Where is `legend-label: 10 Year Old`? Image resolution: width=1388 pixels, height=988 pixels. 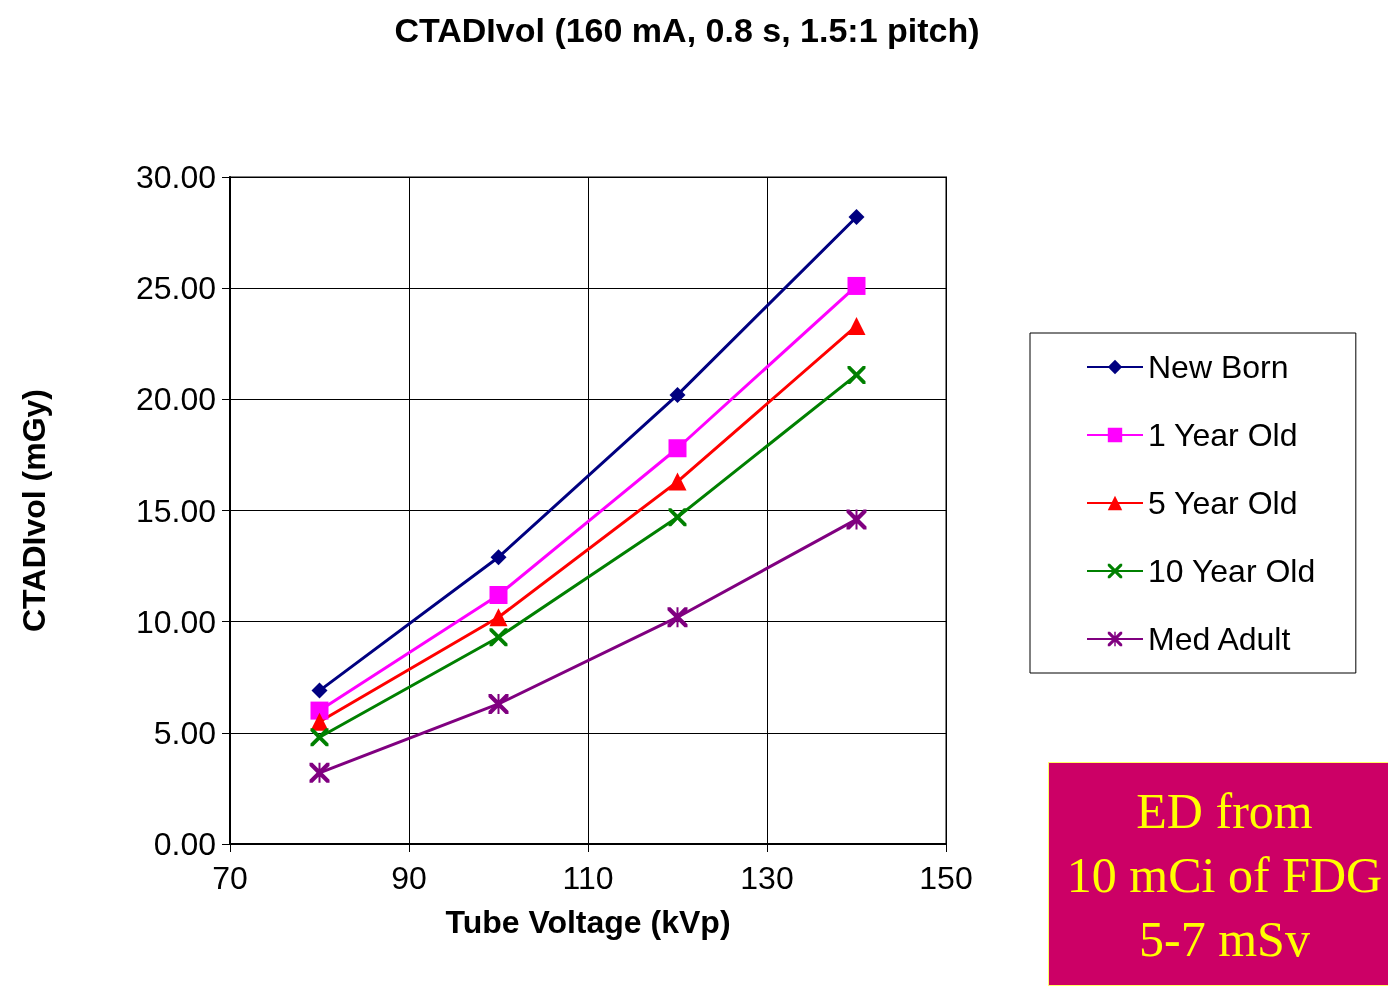
legend-label: 10 Year Old is located at coordinates (1232, 571).